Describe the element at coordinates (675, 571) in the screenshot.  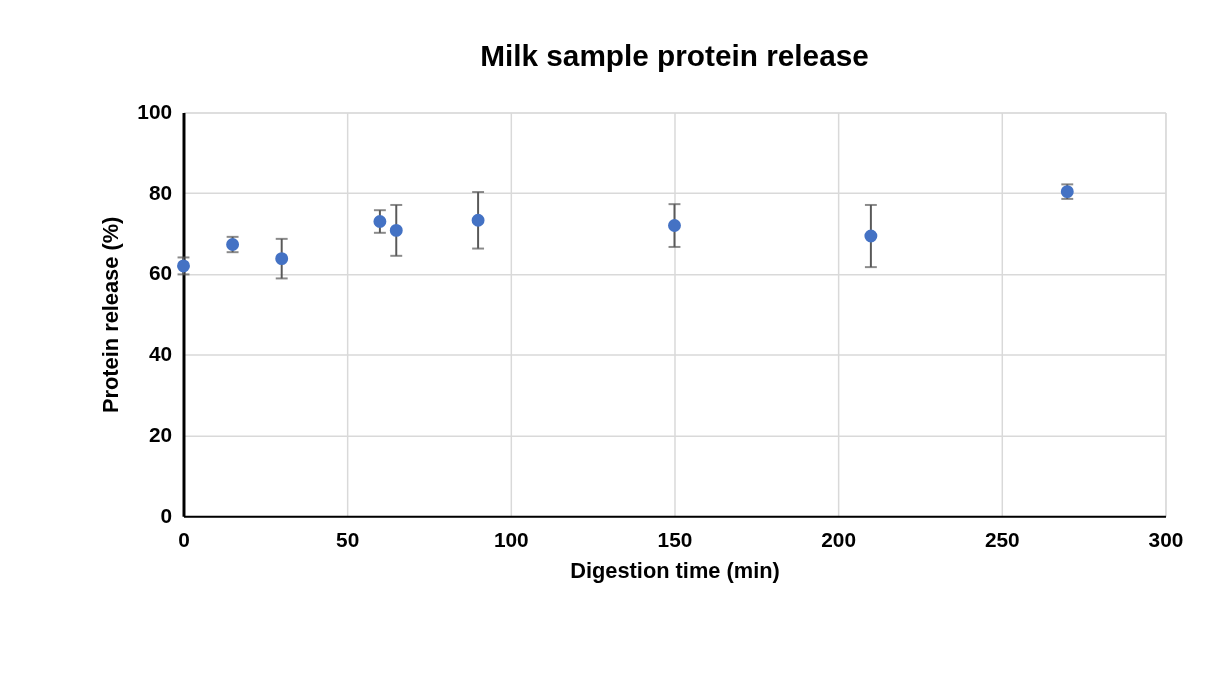
I see `x-axis-title: Digestion time (min)` at that location.